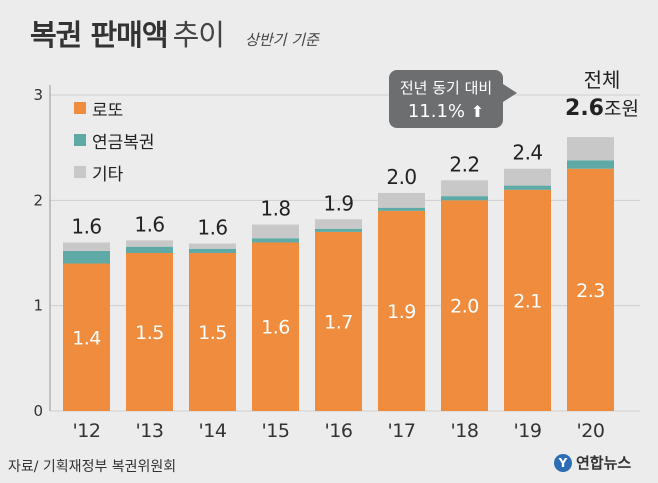 This screenshot has width=658, height=483. I want to click on legend-swatch-lotto, so click(80, 108).